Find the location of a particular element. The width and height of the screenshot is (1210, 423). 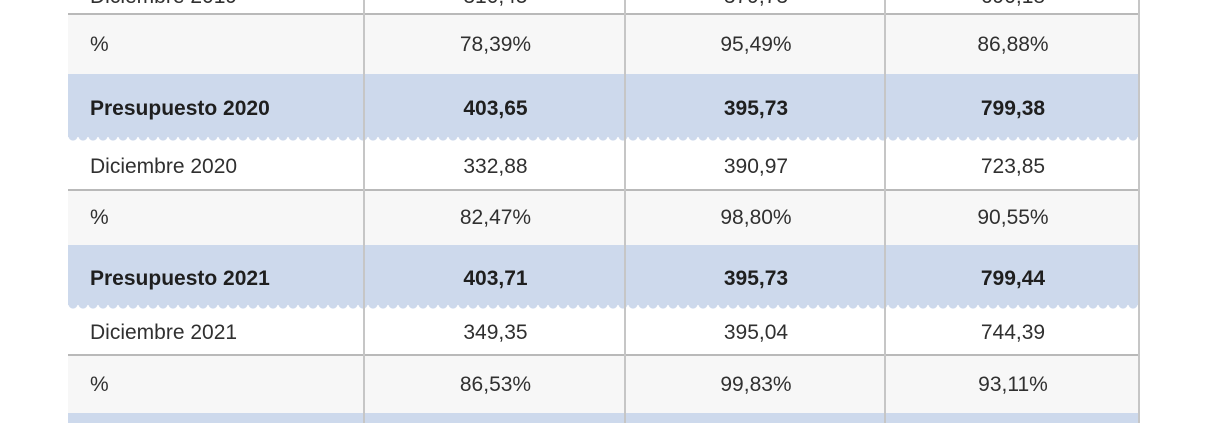

value-cell: 799,38 is located at coordinates (1013, 108).